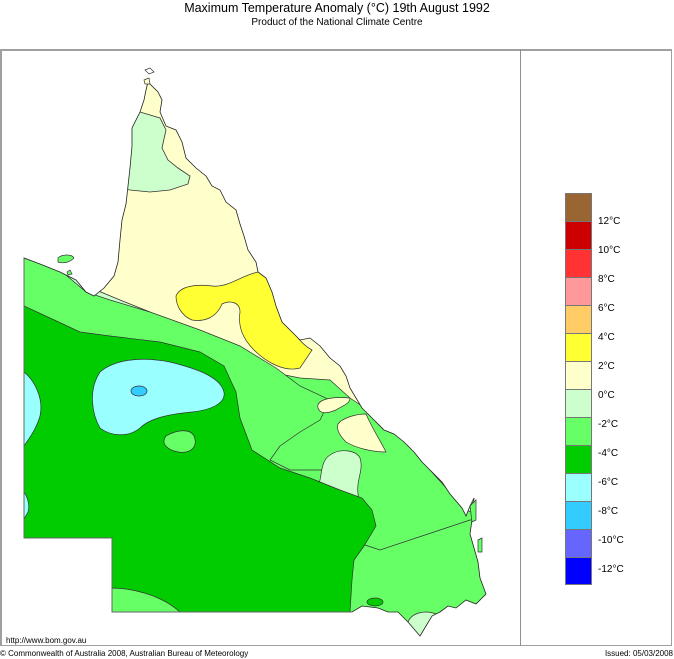 The image size is (674, 659). I want to click on region-0-to-2-coast, so click(334, 405).